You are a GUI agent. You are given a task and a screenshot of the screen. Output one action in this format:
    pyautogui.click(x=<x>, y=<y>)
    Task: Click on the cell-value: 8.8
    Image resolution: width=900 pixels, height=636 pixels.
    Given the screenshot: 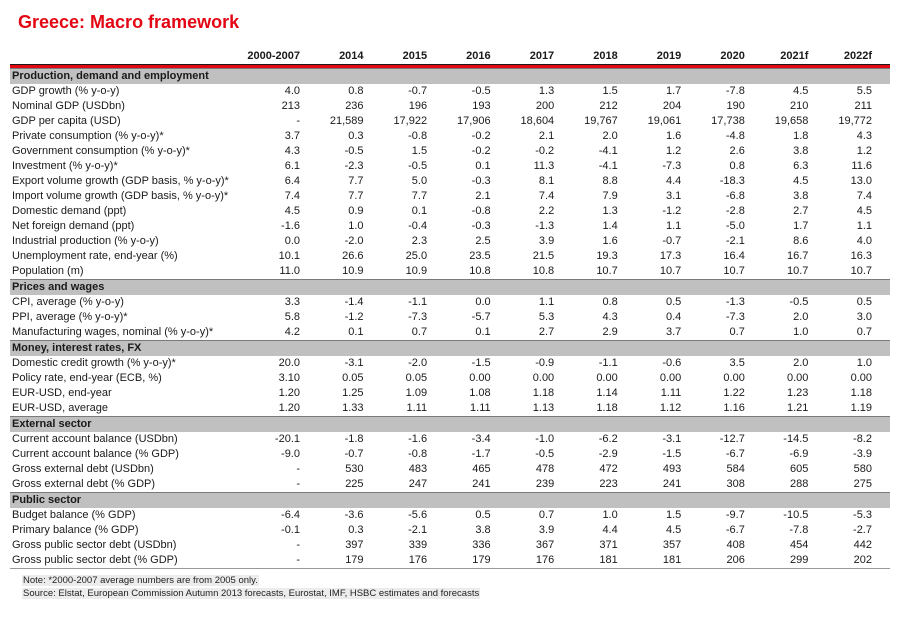 What is the action you would take?
    pyautogui.click(x=610, y=181)
    